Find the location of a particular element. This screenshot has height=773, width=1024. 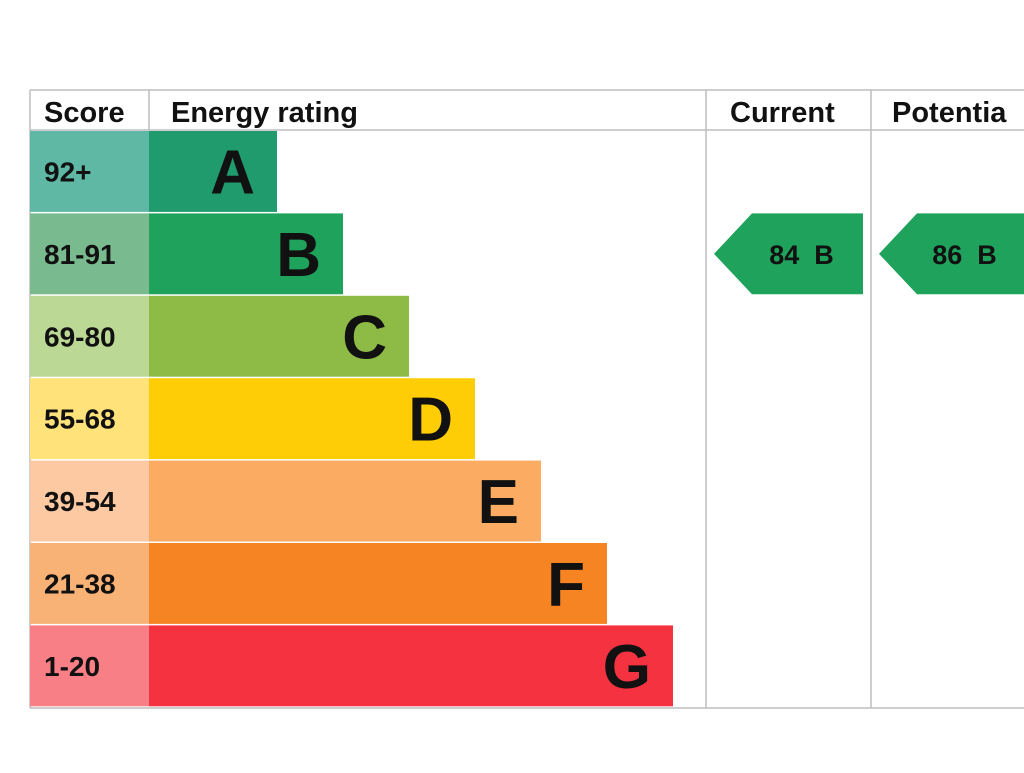

band-row-b: 81-91 B is located at coordinates (186, 254).